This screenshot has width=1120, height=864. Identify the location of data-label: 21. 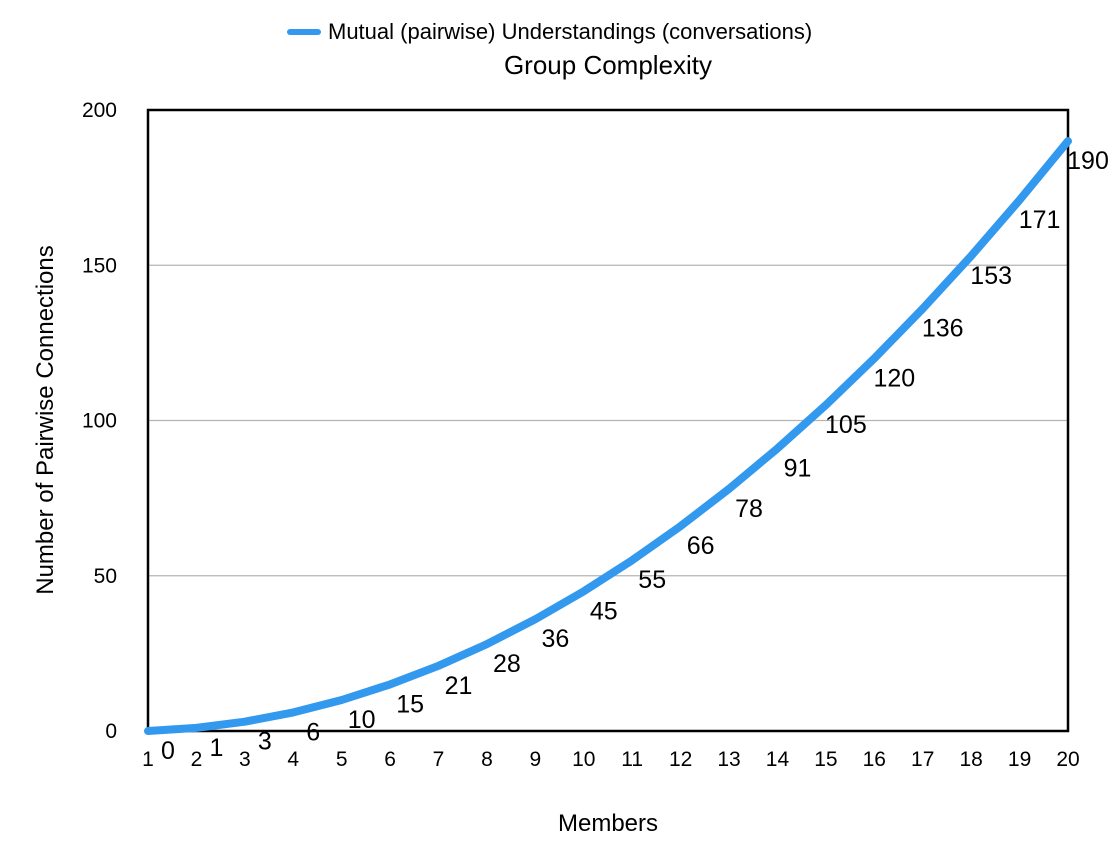
(459, 686).